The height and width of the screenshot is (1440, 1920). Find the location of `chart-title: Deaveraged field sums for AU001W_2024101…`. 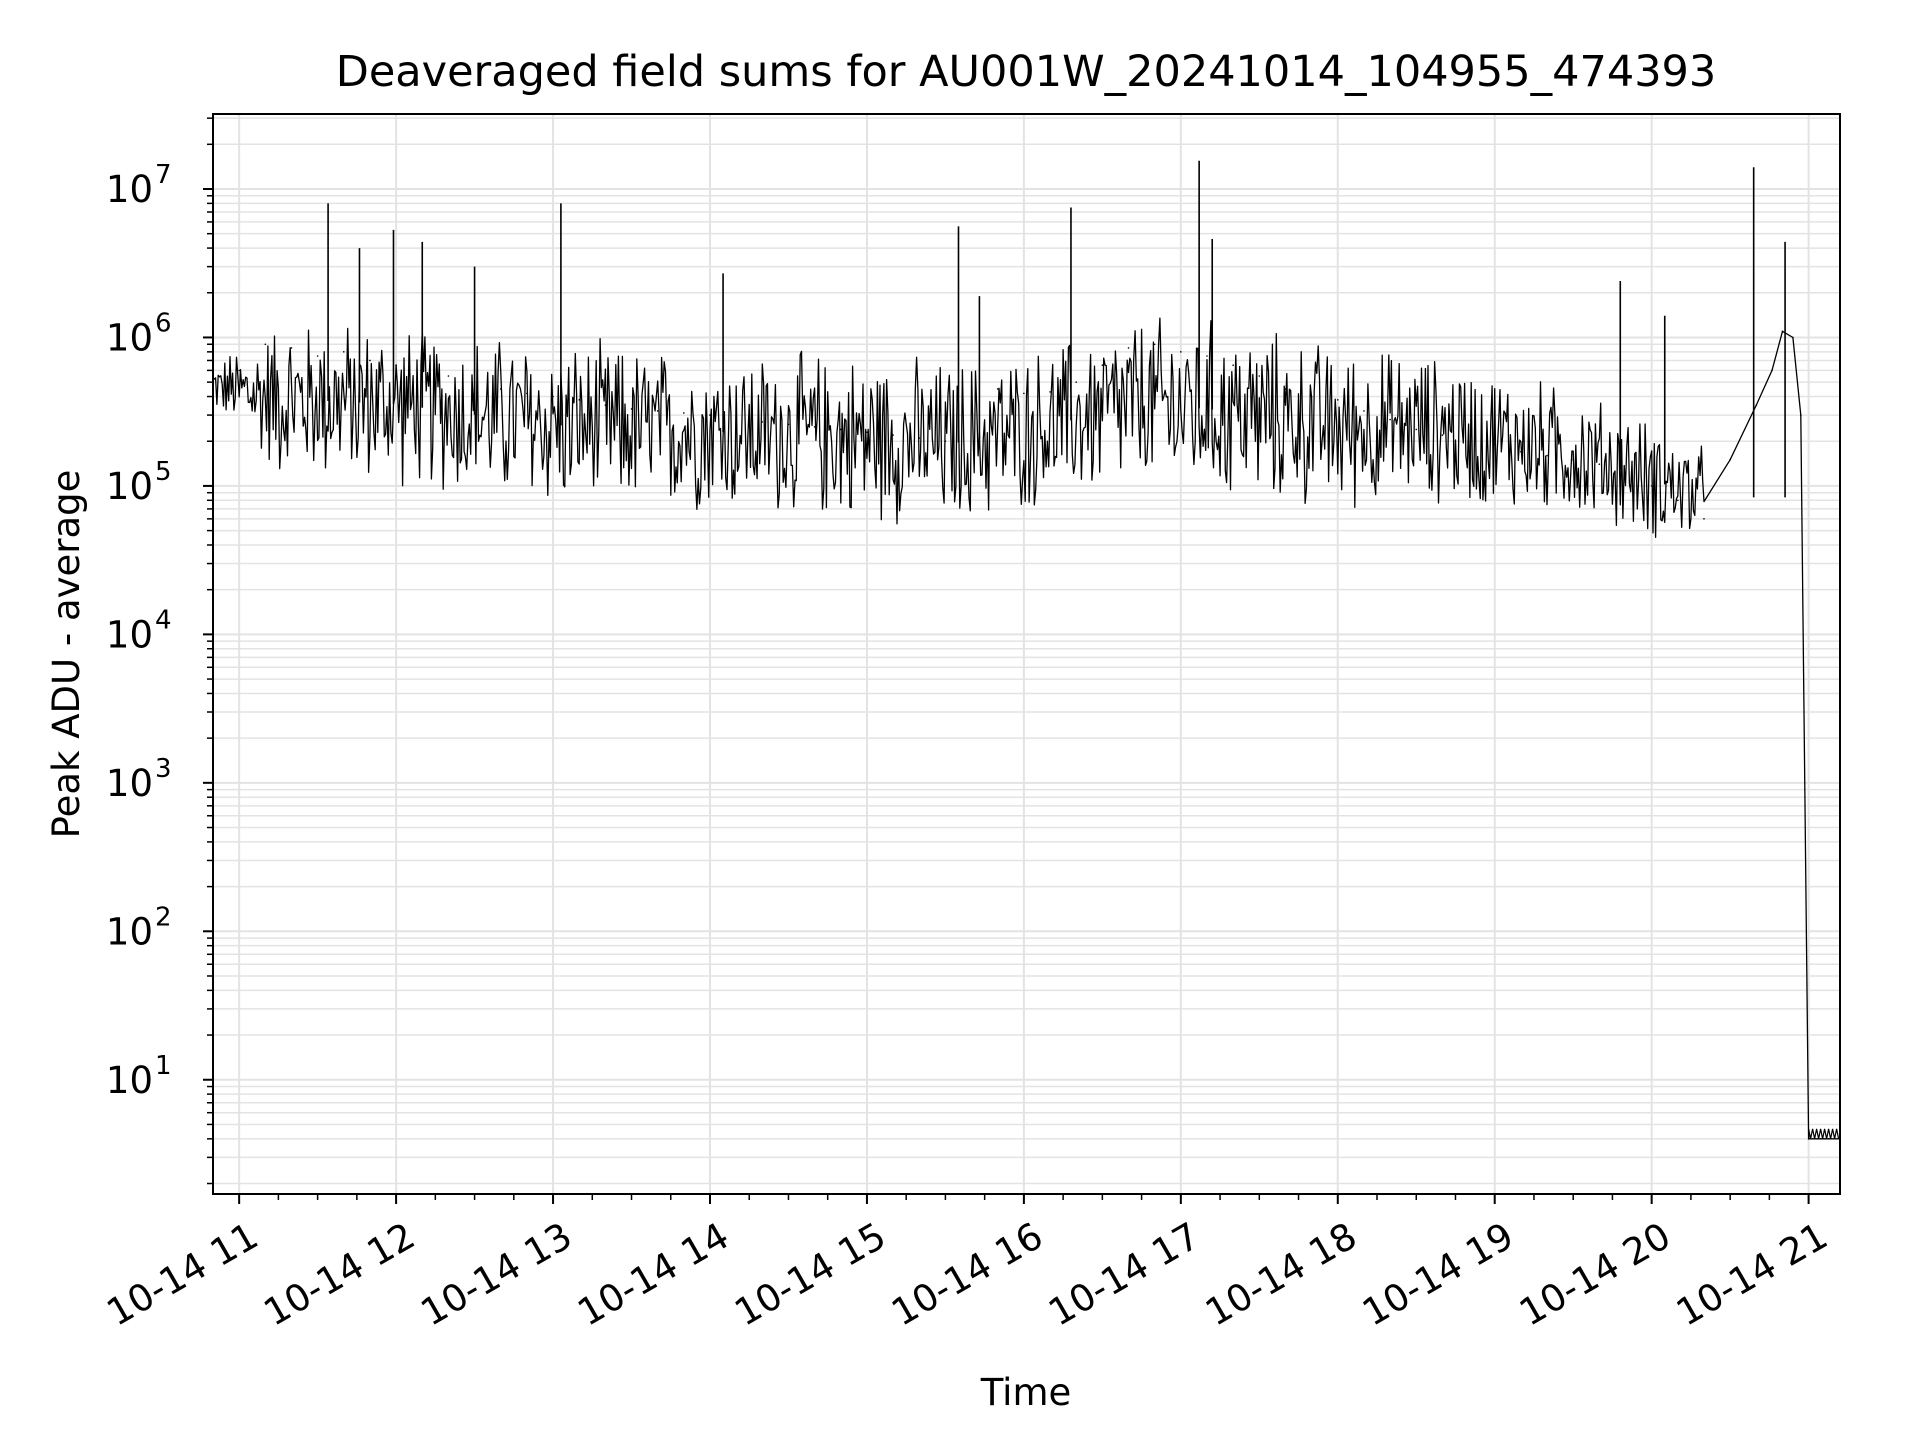

chart-title: Deaveraged field sums for AU001W_2024101… is located at coordinates (1026, 72).